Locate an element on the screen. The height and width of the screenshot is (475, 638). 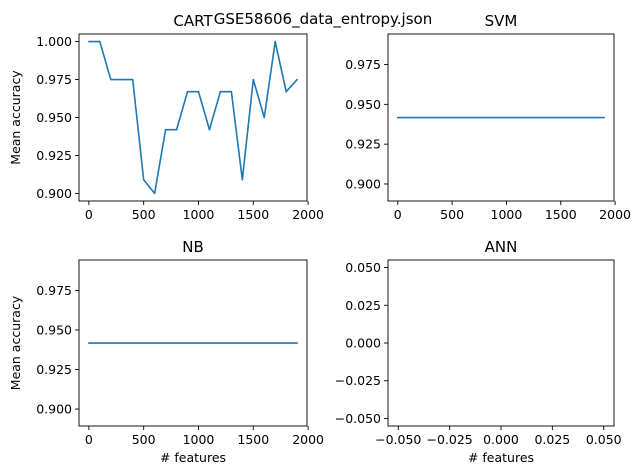
x-tick-label: 0.000 is located at coordinates (501, 439).